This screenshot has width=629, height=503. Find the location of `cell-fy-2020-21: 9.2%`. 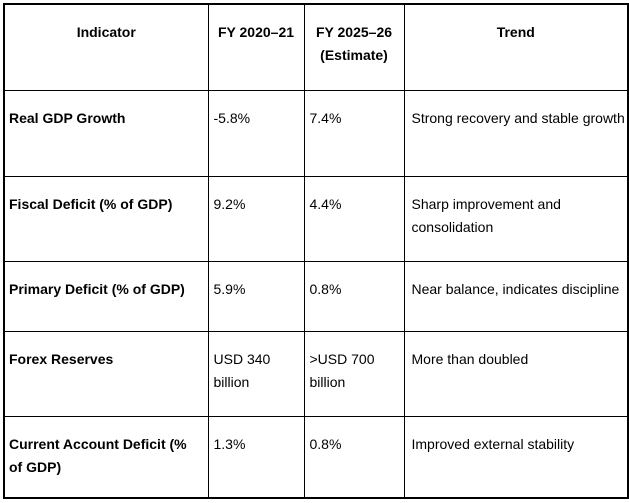

cell-fy-2020-21: 9.2% is located at coordinates (256, 218).